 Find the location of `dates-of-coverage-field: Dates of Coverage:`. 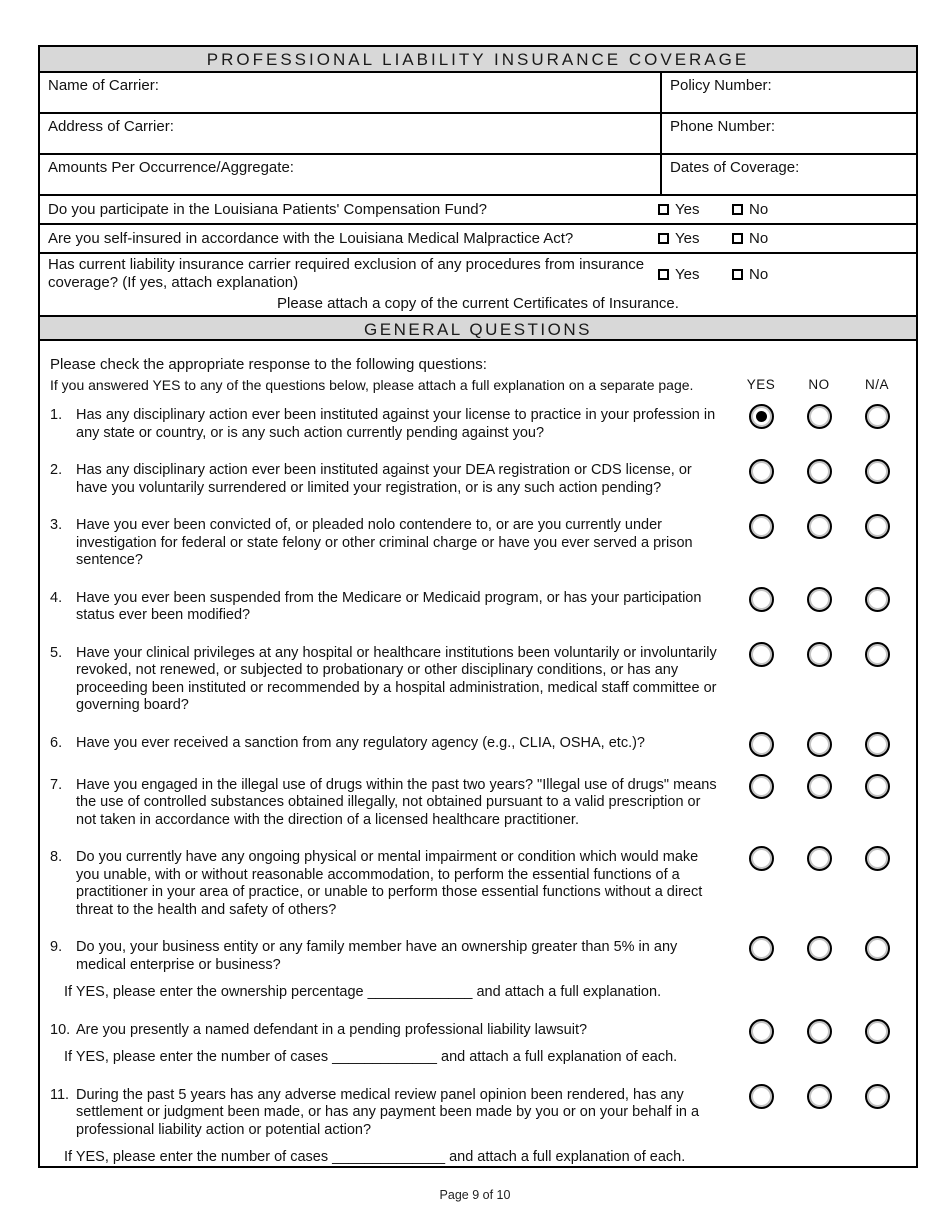

dates-of-coverage-field: Dates of Coverage: is located at coordinates (789, 174).